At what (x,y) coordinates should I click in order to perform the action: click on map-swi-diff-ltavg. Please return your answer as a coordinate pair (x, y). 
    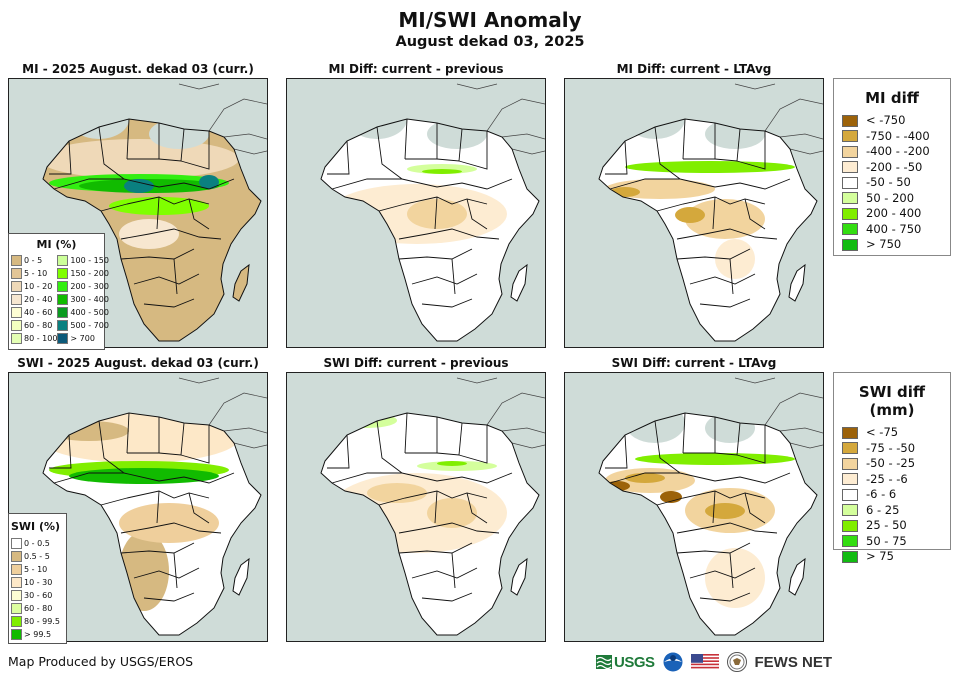
    Looking at the image, I should click on (694, 507).